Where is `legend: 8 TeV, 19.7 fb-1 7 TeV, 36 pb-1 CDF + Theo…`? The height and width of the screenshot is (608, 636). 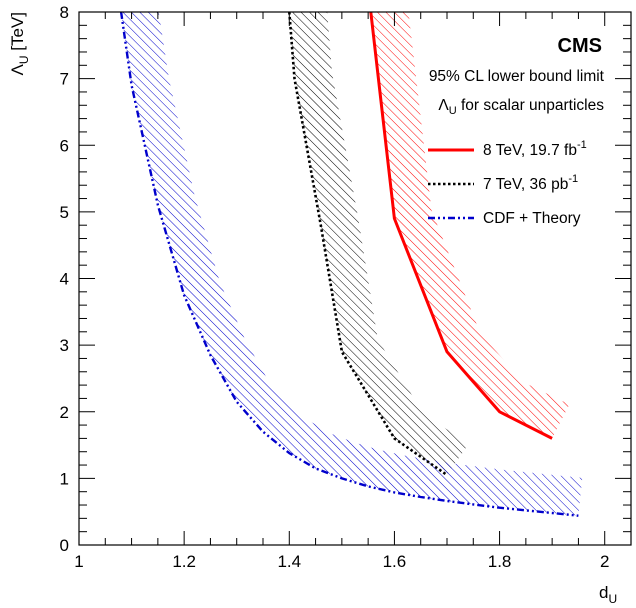 legend: 8 TeV, 19.7 fb-1 7 TeV, 36 pb-1 CDF + Theo… is located at coordinates (507, 183).